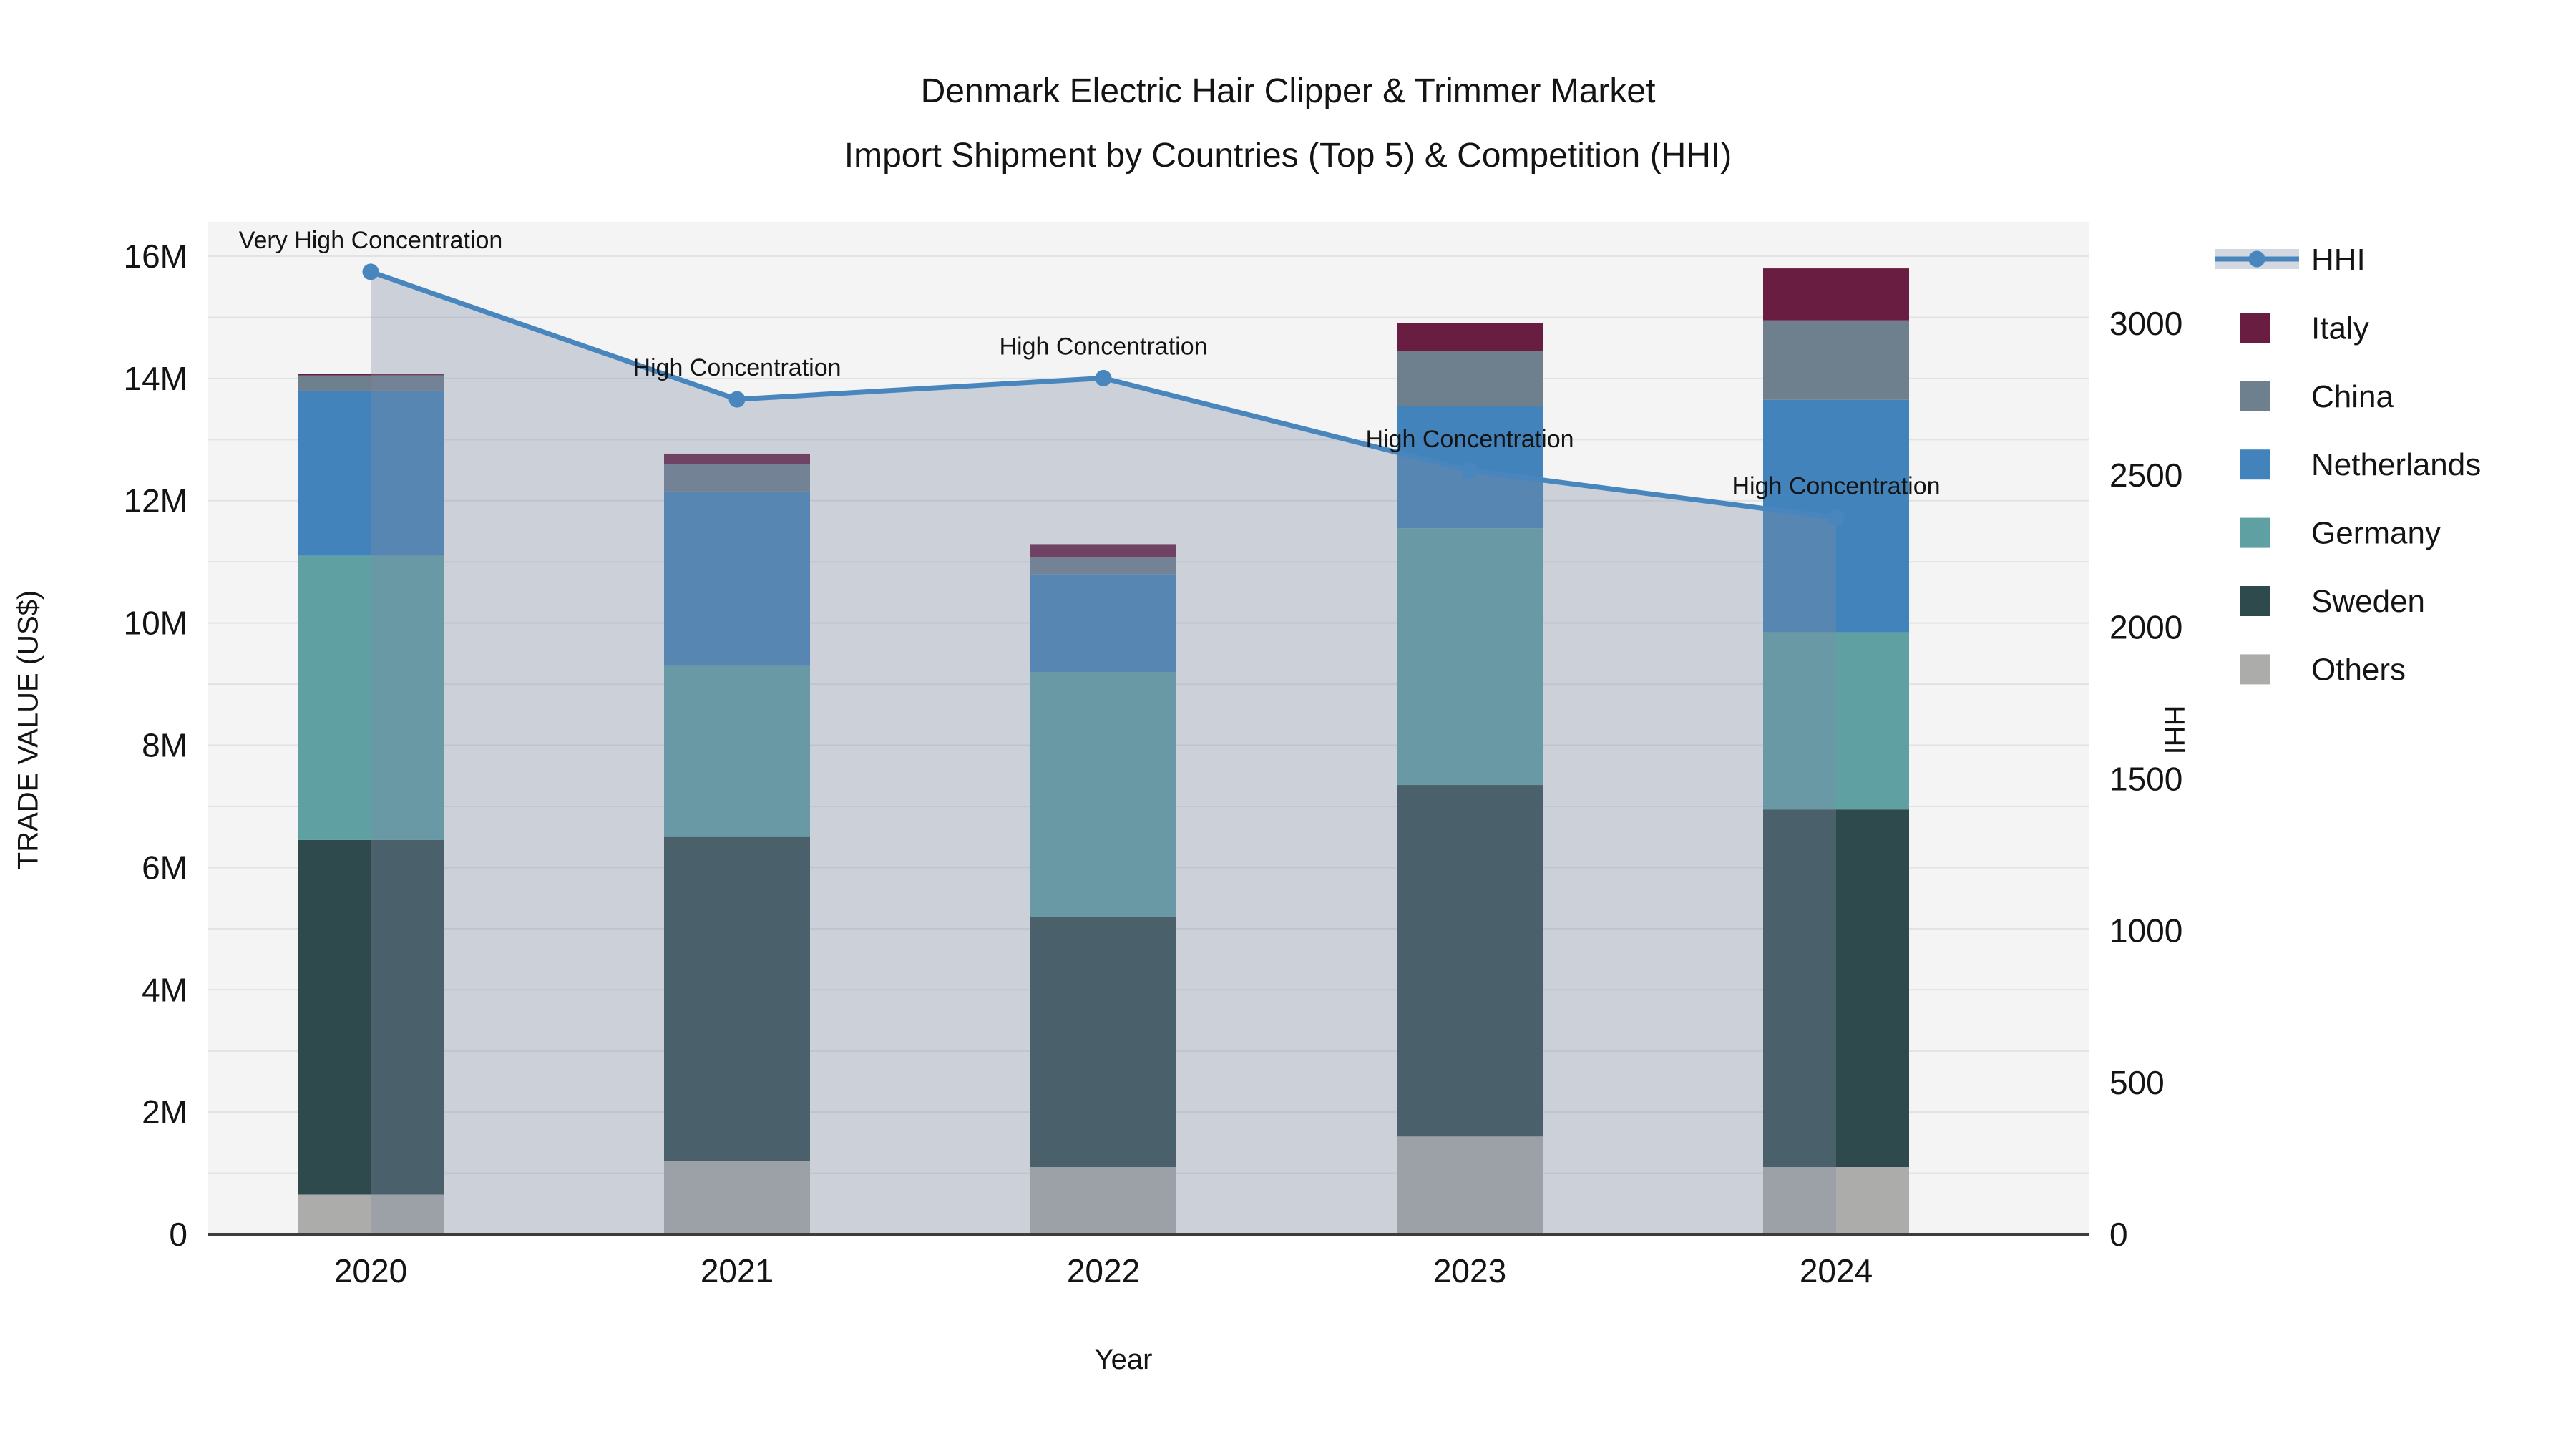 This screenshot has width=2576, height=1449. Describe the element at coordinates (371, 383) in the screenshot. I see `bar-segment-china-2020` at that location.